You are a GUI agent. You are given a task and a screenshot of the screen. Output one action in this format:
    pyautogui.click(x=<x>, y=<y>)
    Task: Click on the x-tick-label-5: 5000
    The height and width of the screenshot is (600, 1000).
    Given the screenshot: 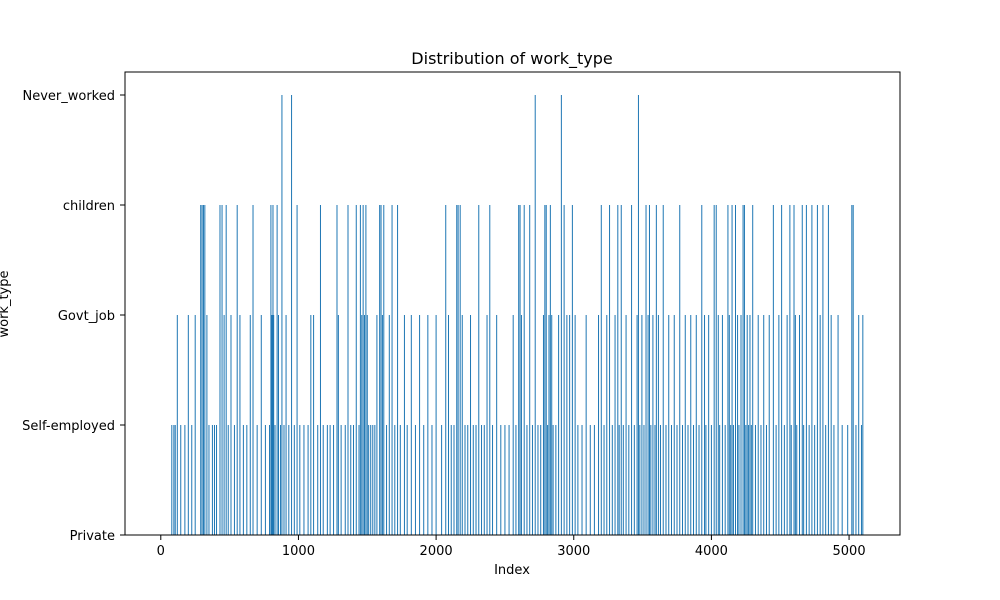 What is the action you would take?
    pyautogui.click(x=849, y=551)
    